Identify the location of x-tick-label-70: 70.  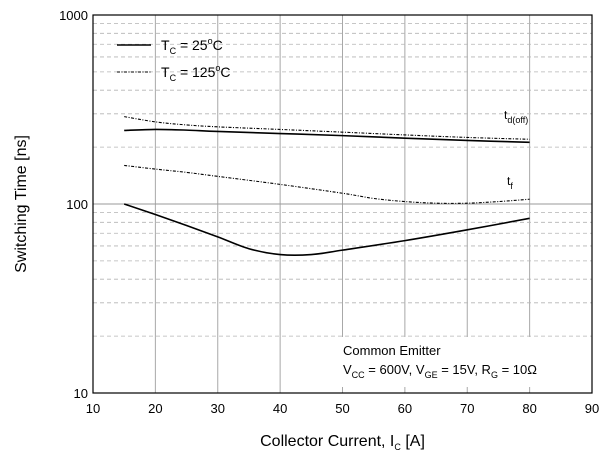
(467, 408).